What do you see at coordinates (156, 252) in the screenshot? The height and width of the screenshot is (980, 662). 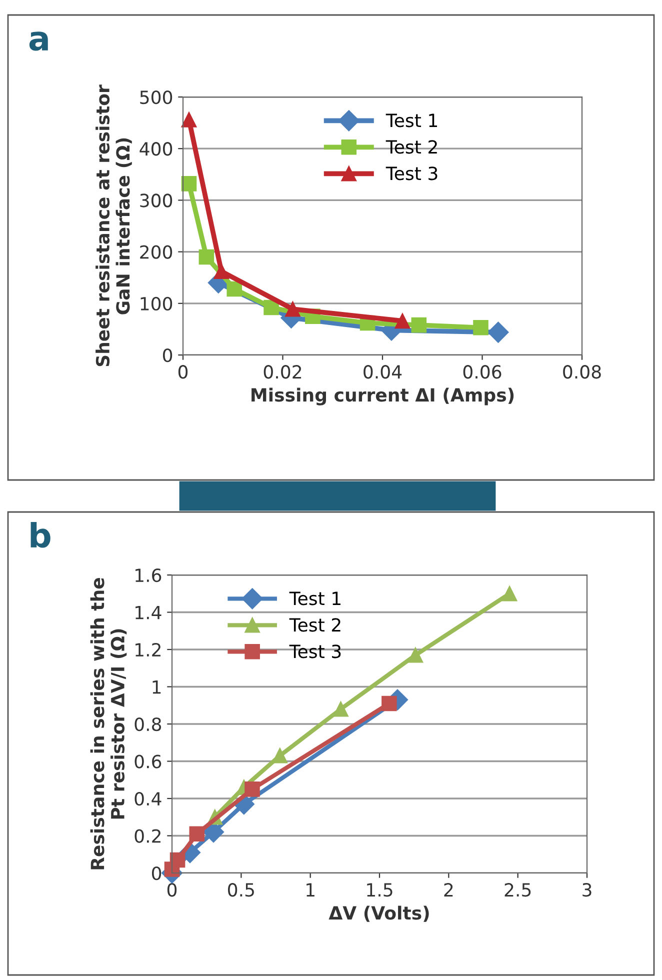 I see `y-tick-label: 200` at bounding box center [156, 252].